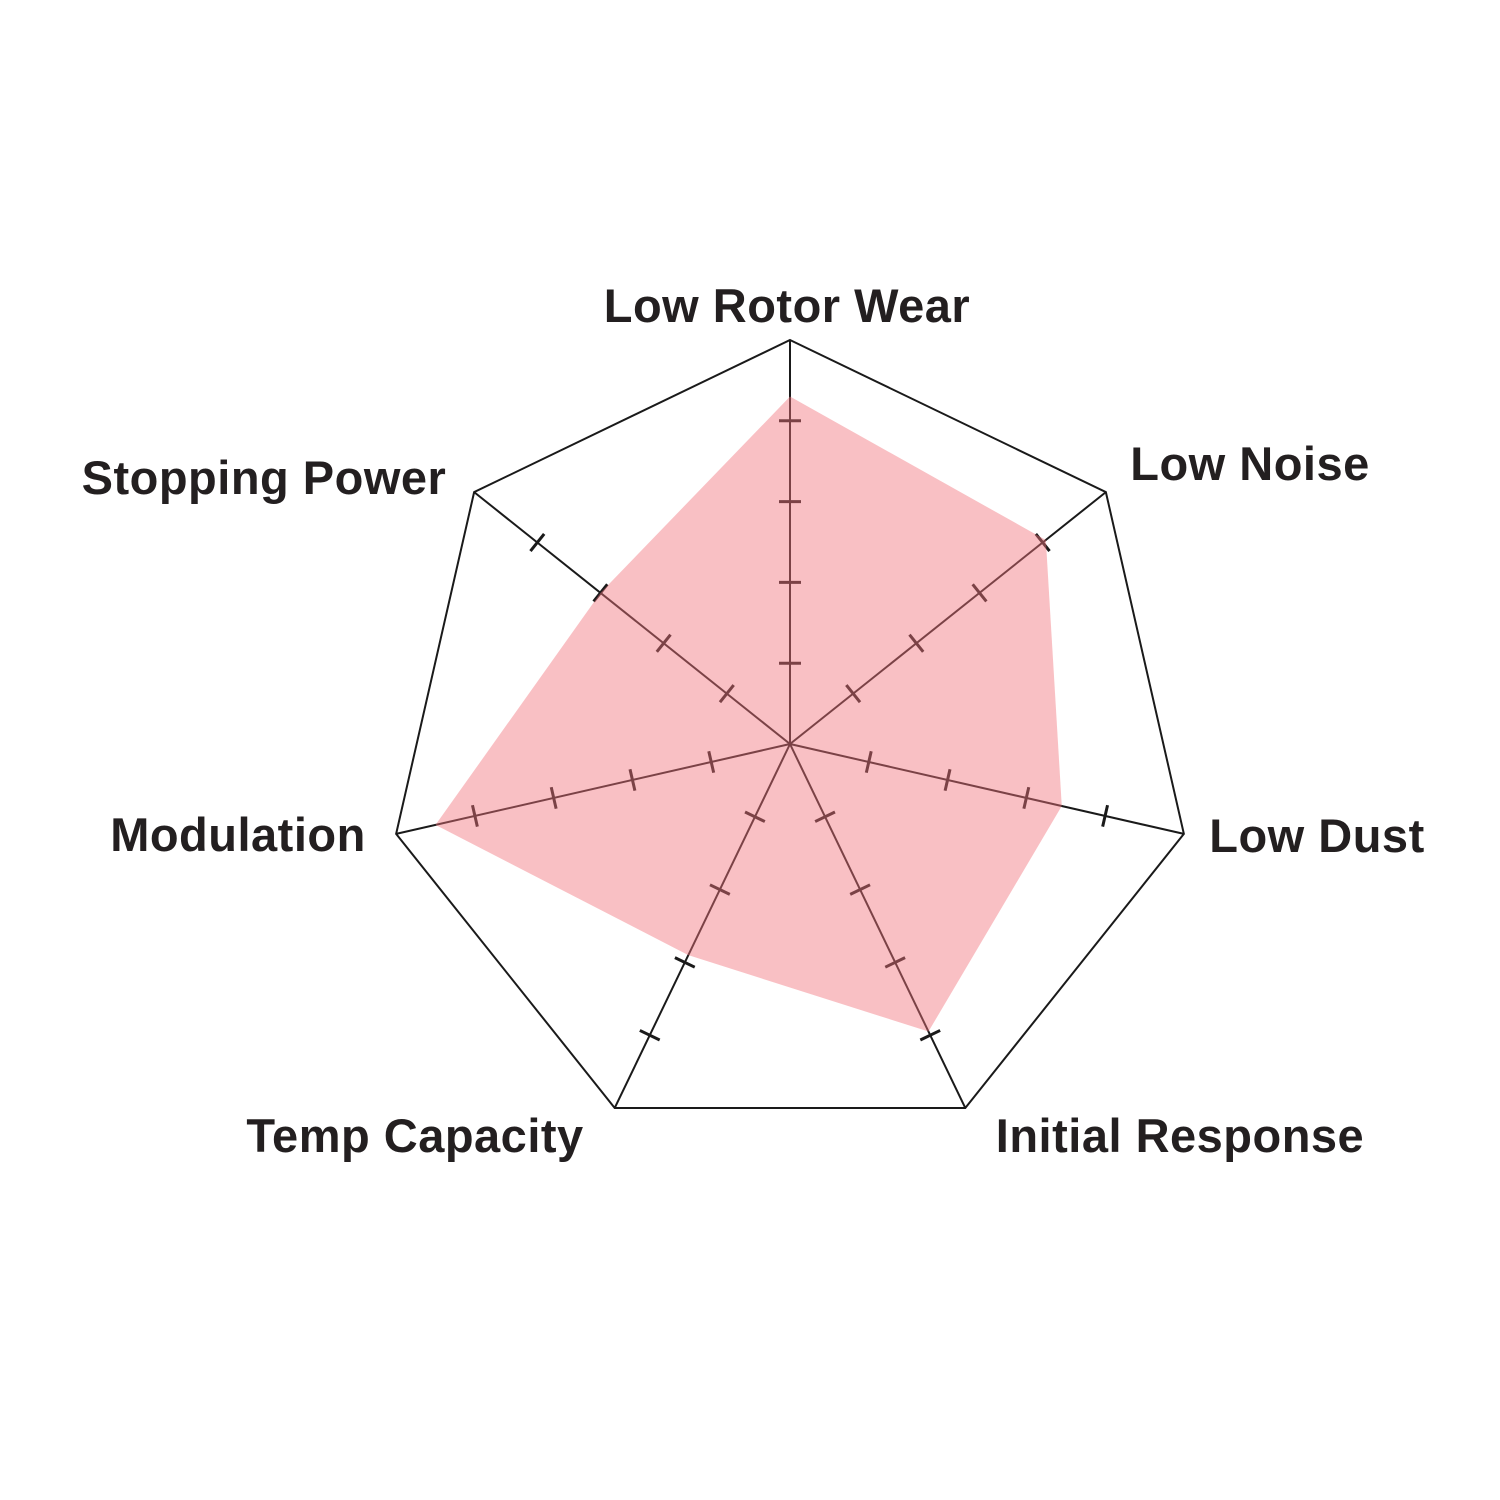 Image resolution: width=1500 pixels, height=1500 pixels. Describe the element at coordinates (1250, 463) in the screenshot. I see `axis-label-low-noise: Low Noise` at that location.